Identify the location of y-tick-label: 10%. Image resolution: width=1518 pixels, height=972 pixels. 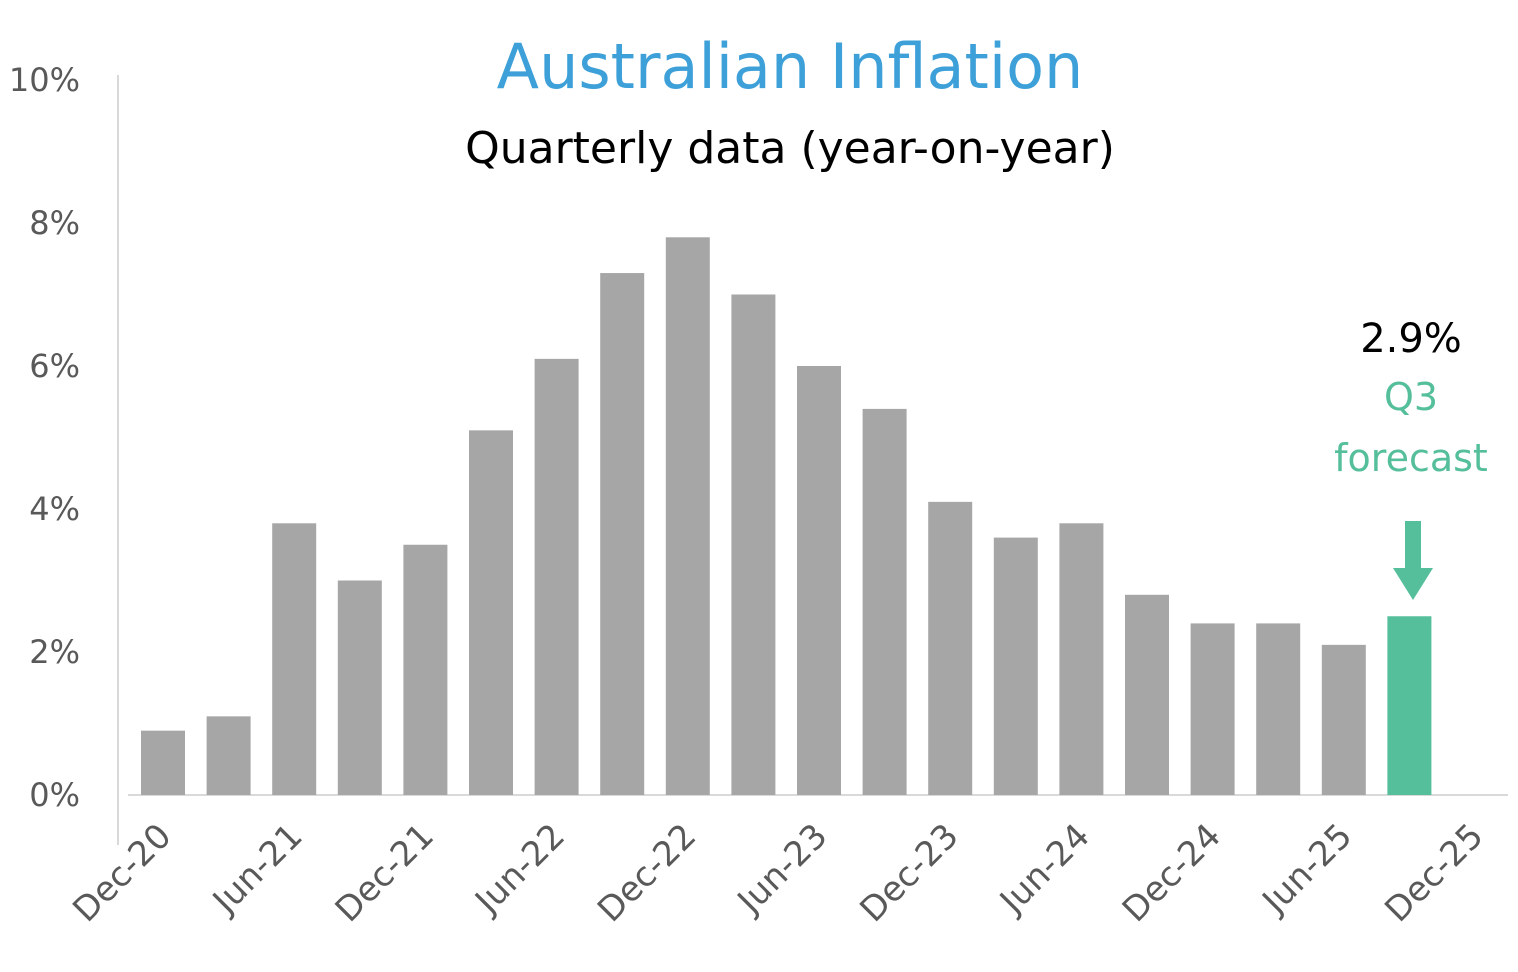
(44, 80).